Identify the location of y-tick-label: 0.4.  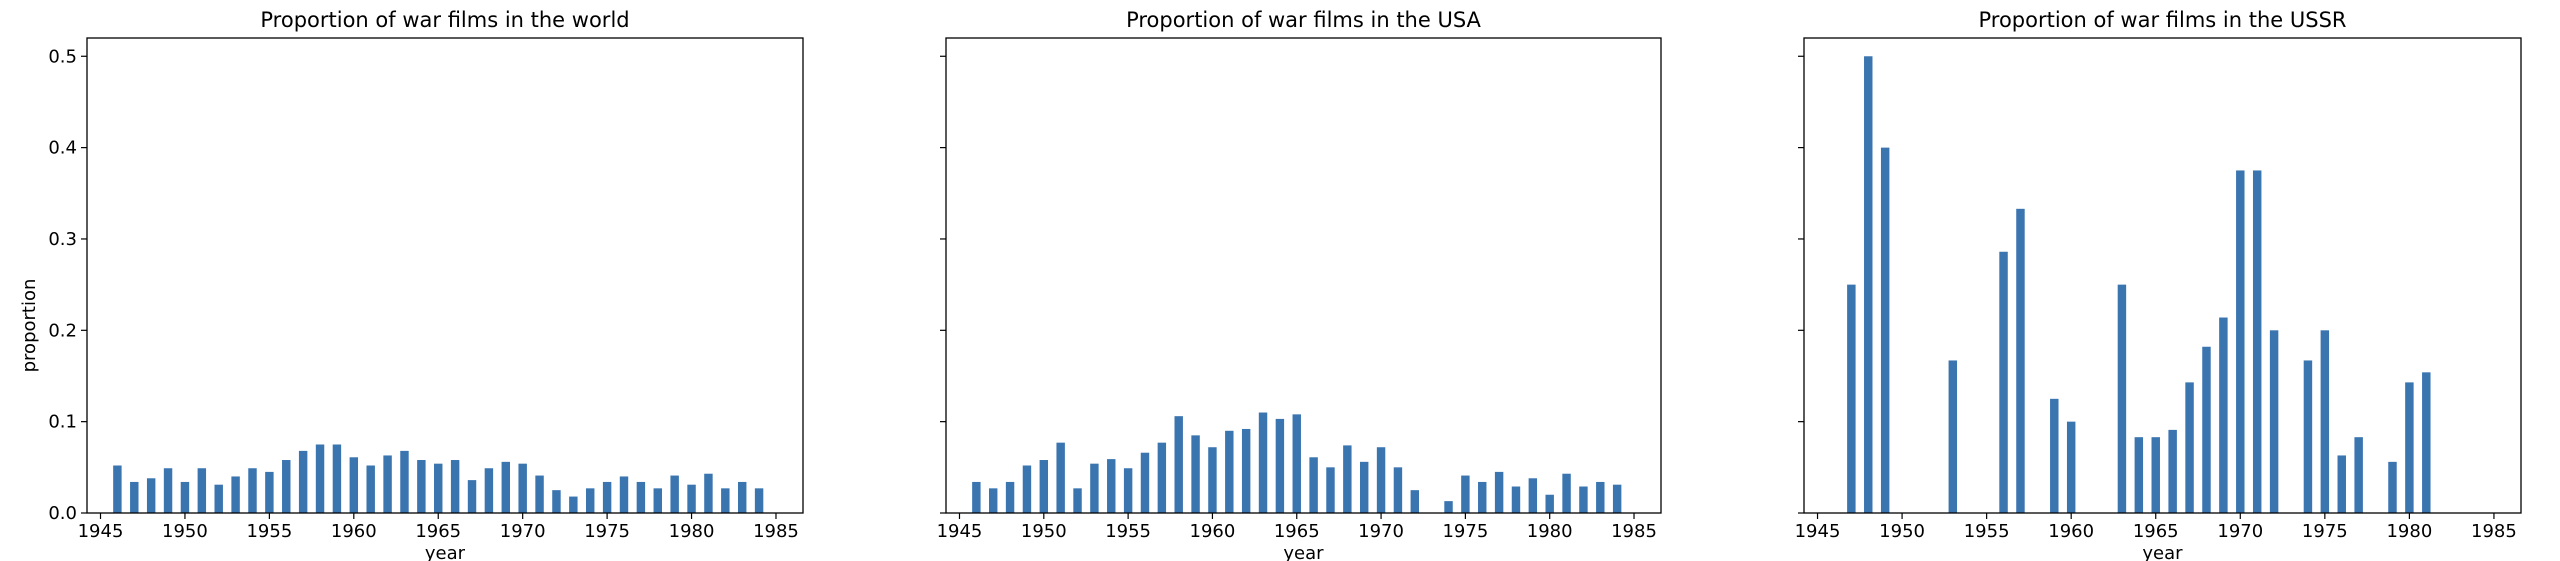
(62, 148).